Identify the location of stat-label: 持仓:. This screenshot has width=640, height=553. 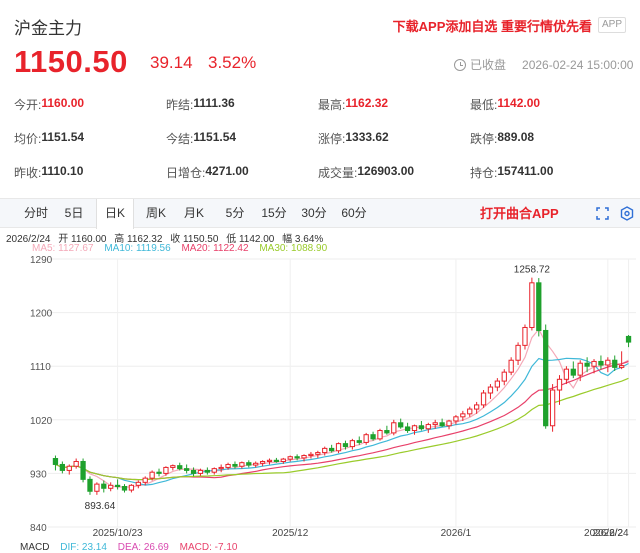
(484, 173).